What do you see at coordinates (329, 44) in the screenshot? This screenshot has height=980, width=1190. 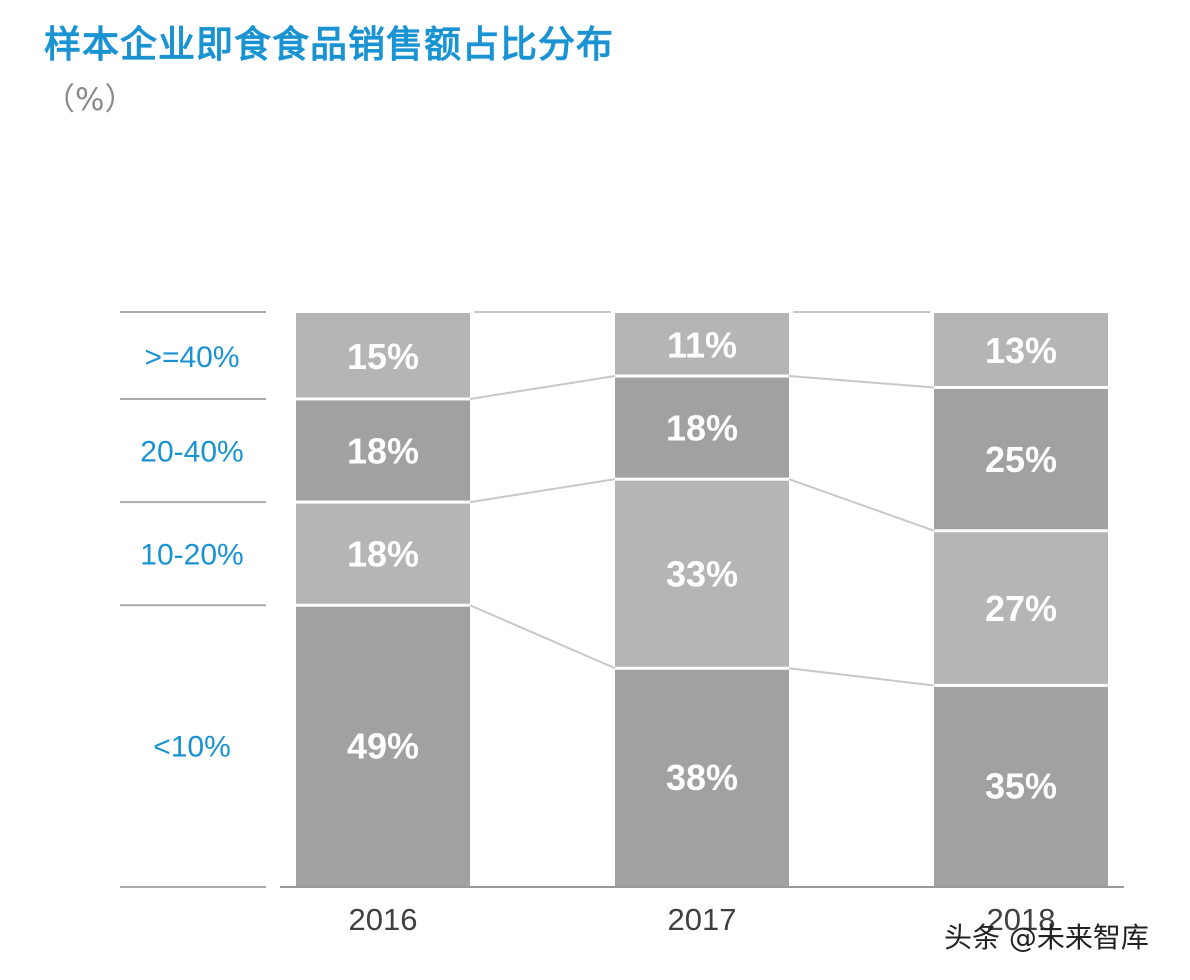 I see `chart-title: 样本企业即食食品销售额占比分布` at bounding box center [329, 44].